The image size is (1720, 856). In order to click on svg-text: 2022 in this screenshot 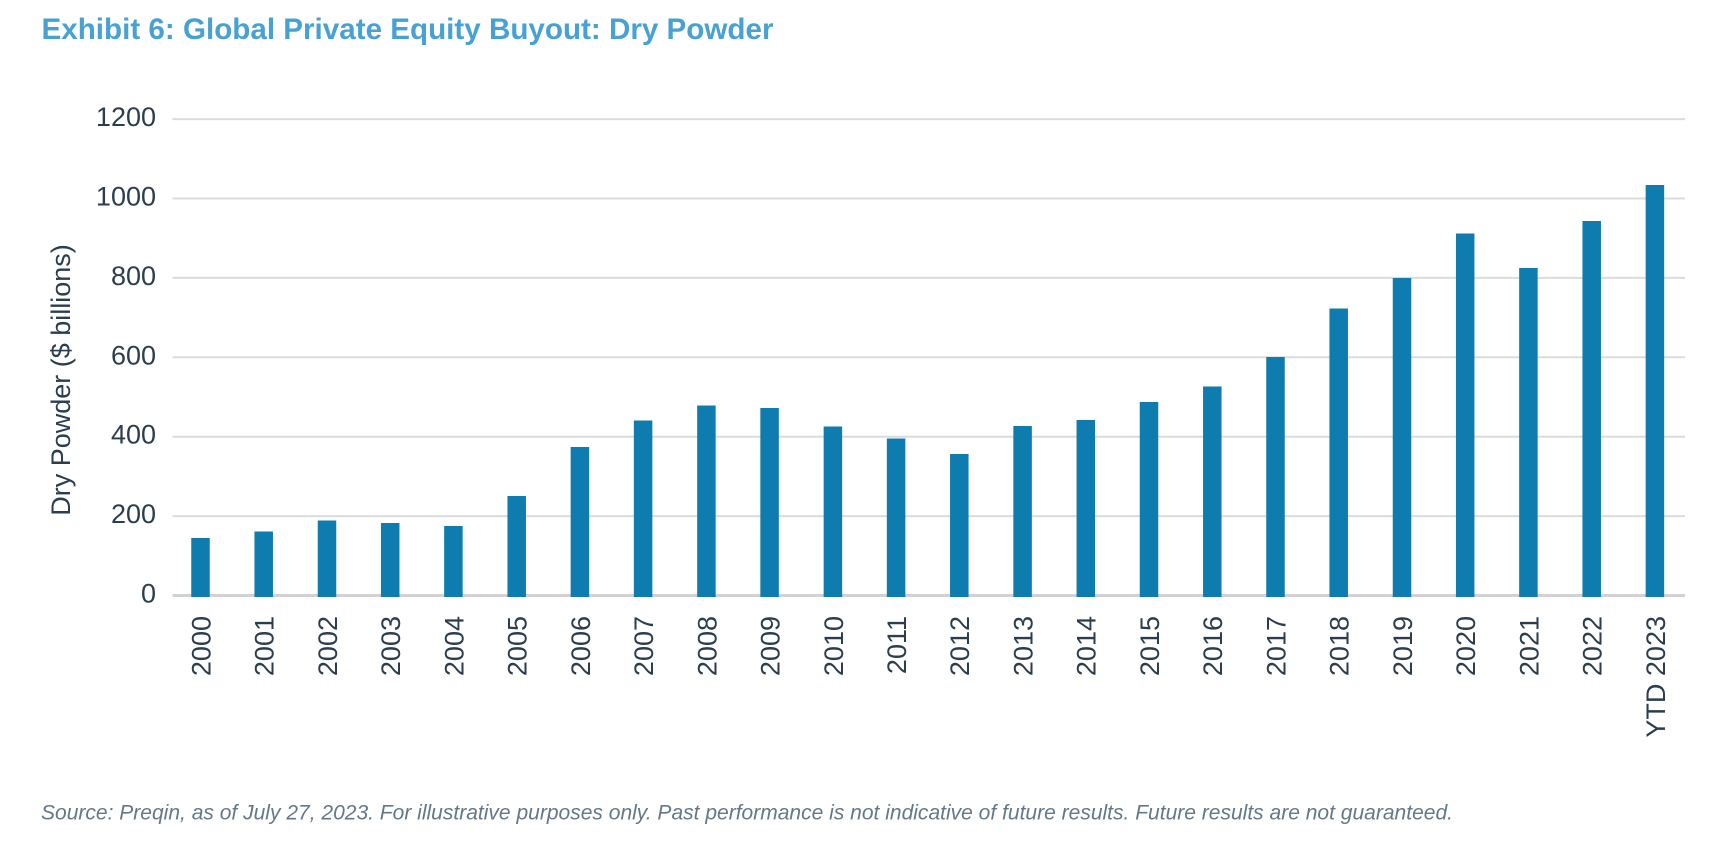, I will do `click(1593, 646)`.